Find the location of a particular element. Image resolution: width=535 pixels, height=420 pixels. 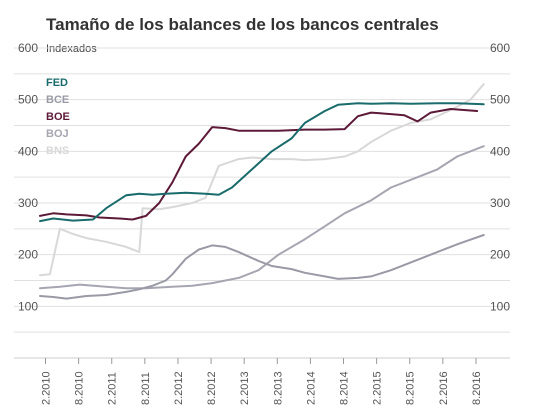

y-tick-label-left: 200 is located at coordinates (28, 255).